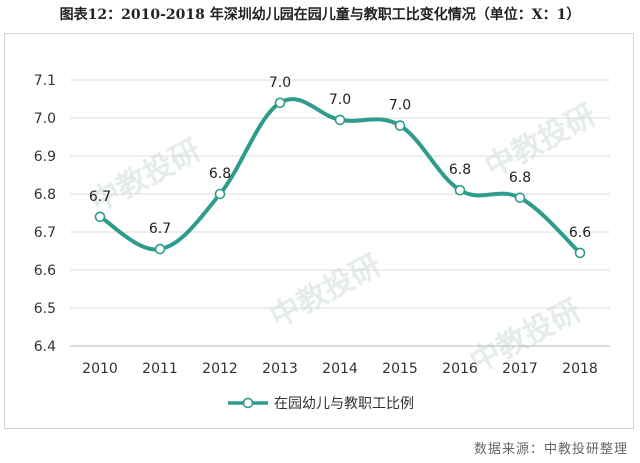 The image size is (640, 463). I want to click on x-tick-label: 2017, so click(520, 369).